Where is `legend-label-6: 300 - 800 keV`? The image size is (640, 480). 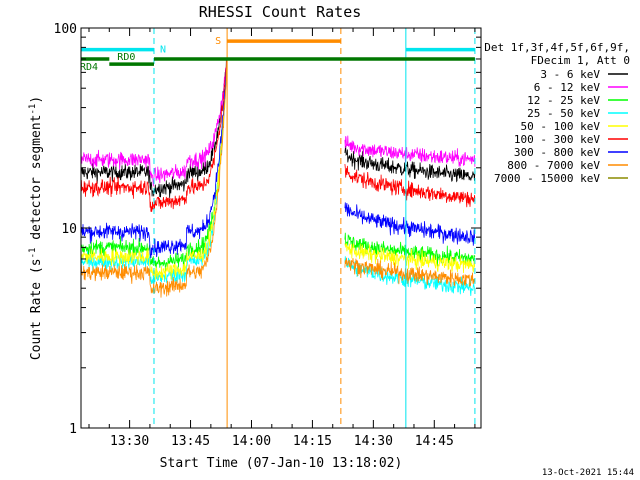 legend-label-6: 300 - 800 keV is located at coordinates (557, 152).